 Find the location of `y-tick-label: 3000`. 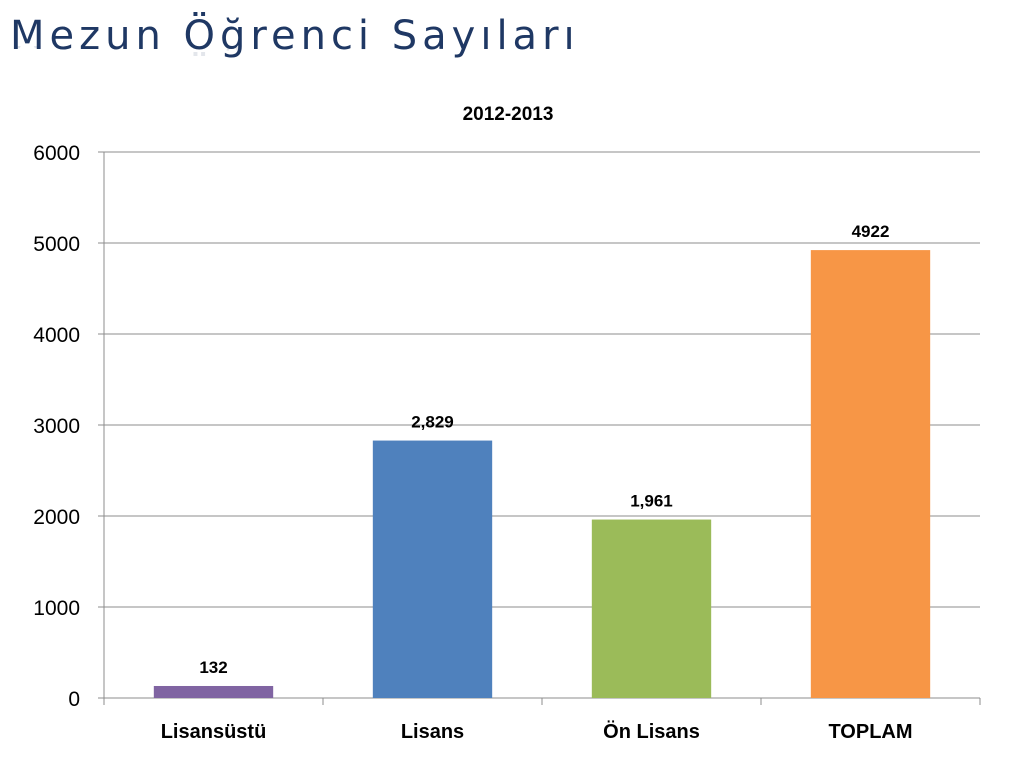

y-tick-label: 3000 is located at coordinates (56, 426).